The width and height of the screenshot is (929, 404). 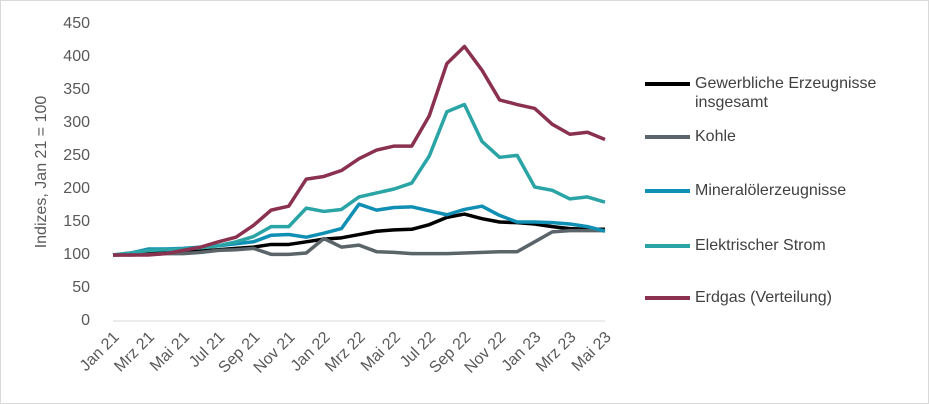 I want to click on y-tick-label: 0, so click(x=85, y=320).